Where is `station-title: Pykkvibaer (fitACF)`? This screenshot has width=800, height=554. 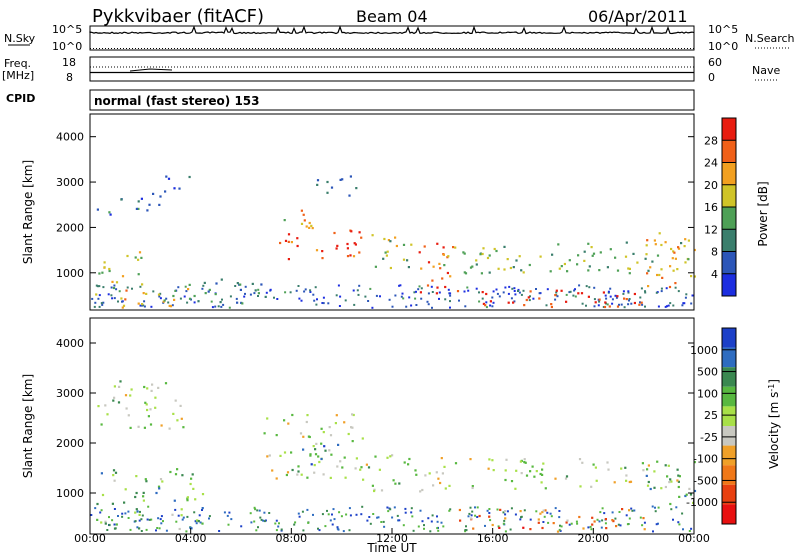
station-title: Pykkvibaer (fitACF) is located at coordinates (178, 16).